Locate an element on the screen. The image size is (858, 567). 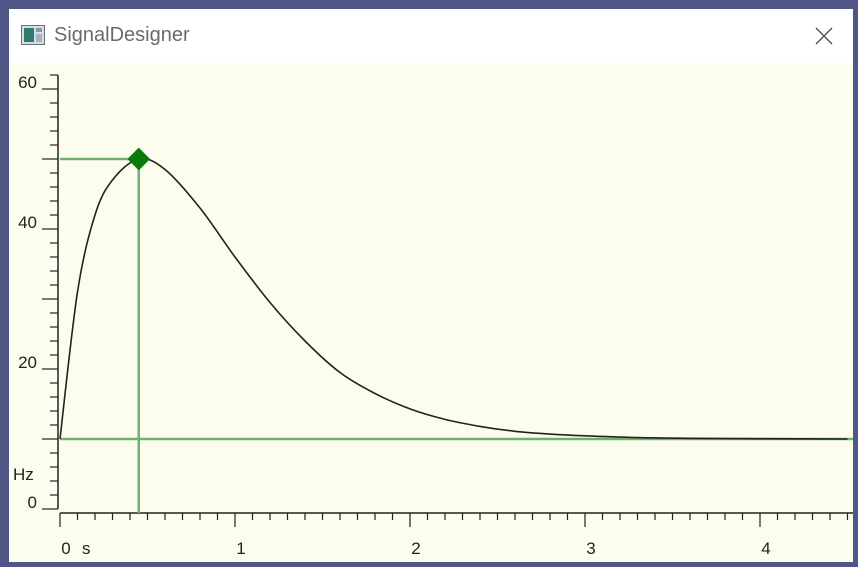
x-tick-label: 1 is located at coordinates (240, 548).